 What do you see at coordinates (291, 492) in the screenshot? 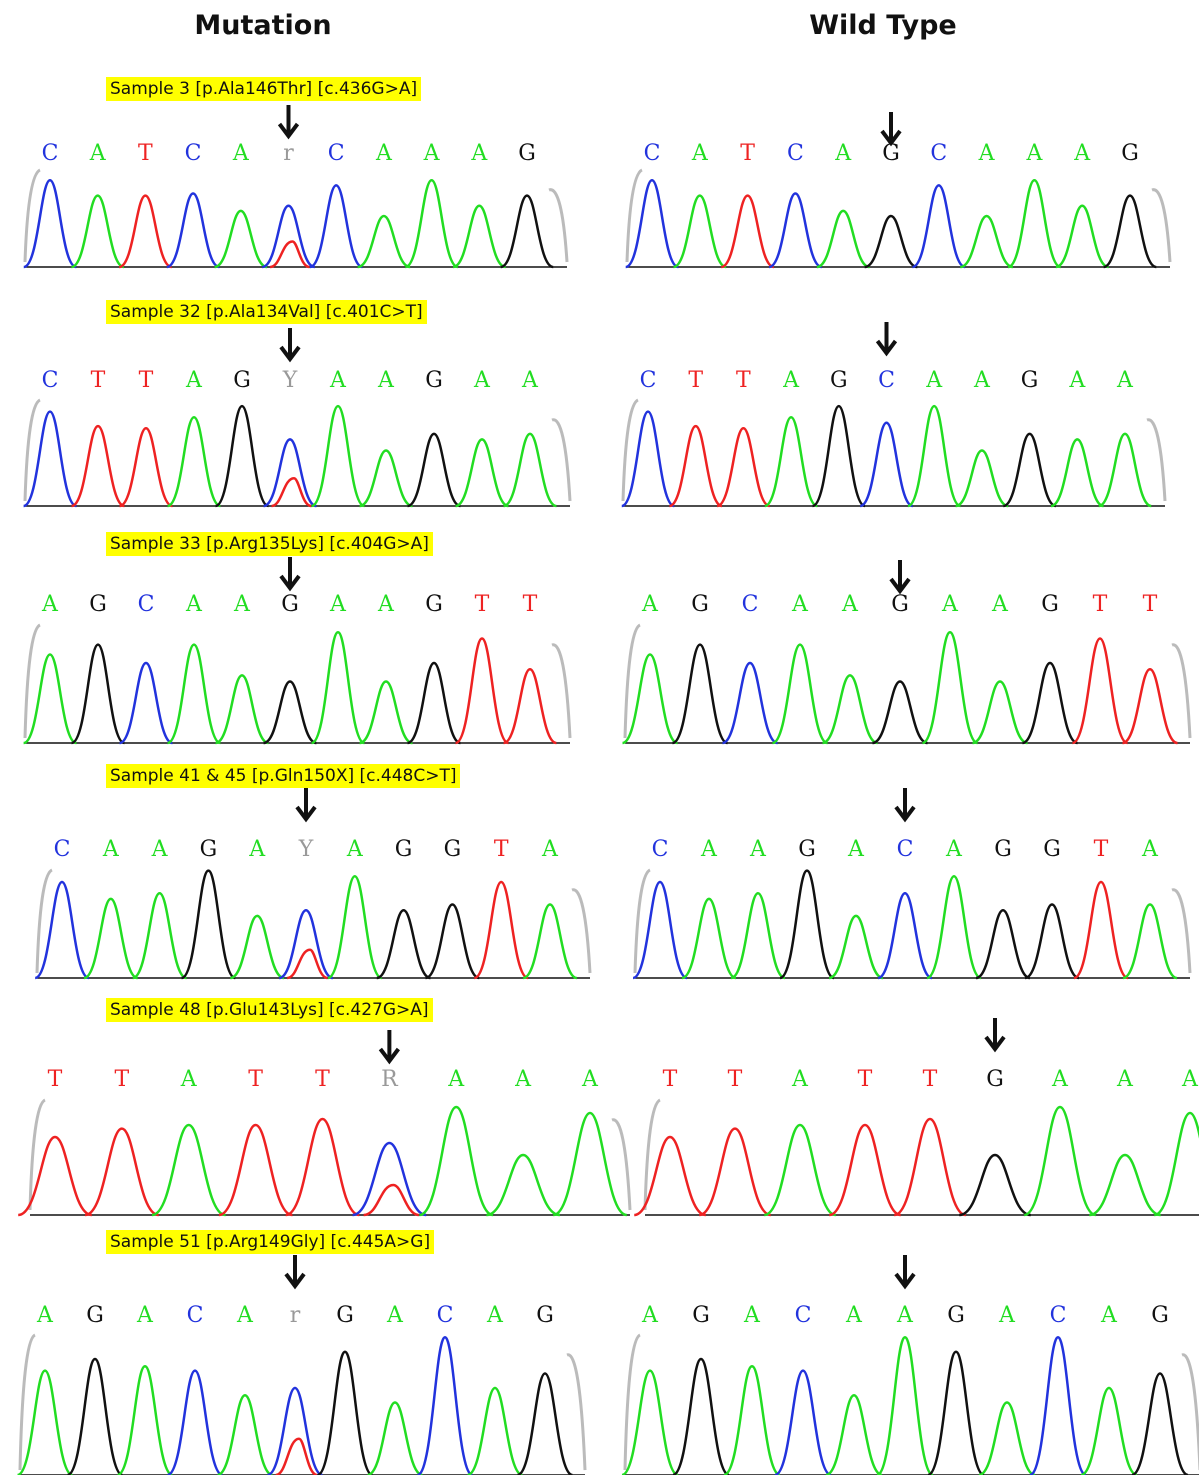
I see `secondary-peak` at bounding box center [291, 492].